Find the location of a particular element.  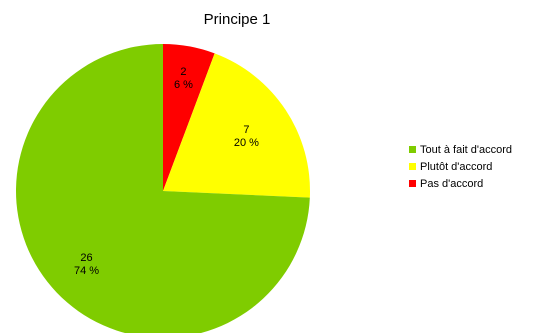

pie-slice-pas-d-accord is located at coordinates (189, 117).